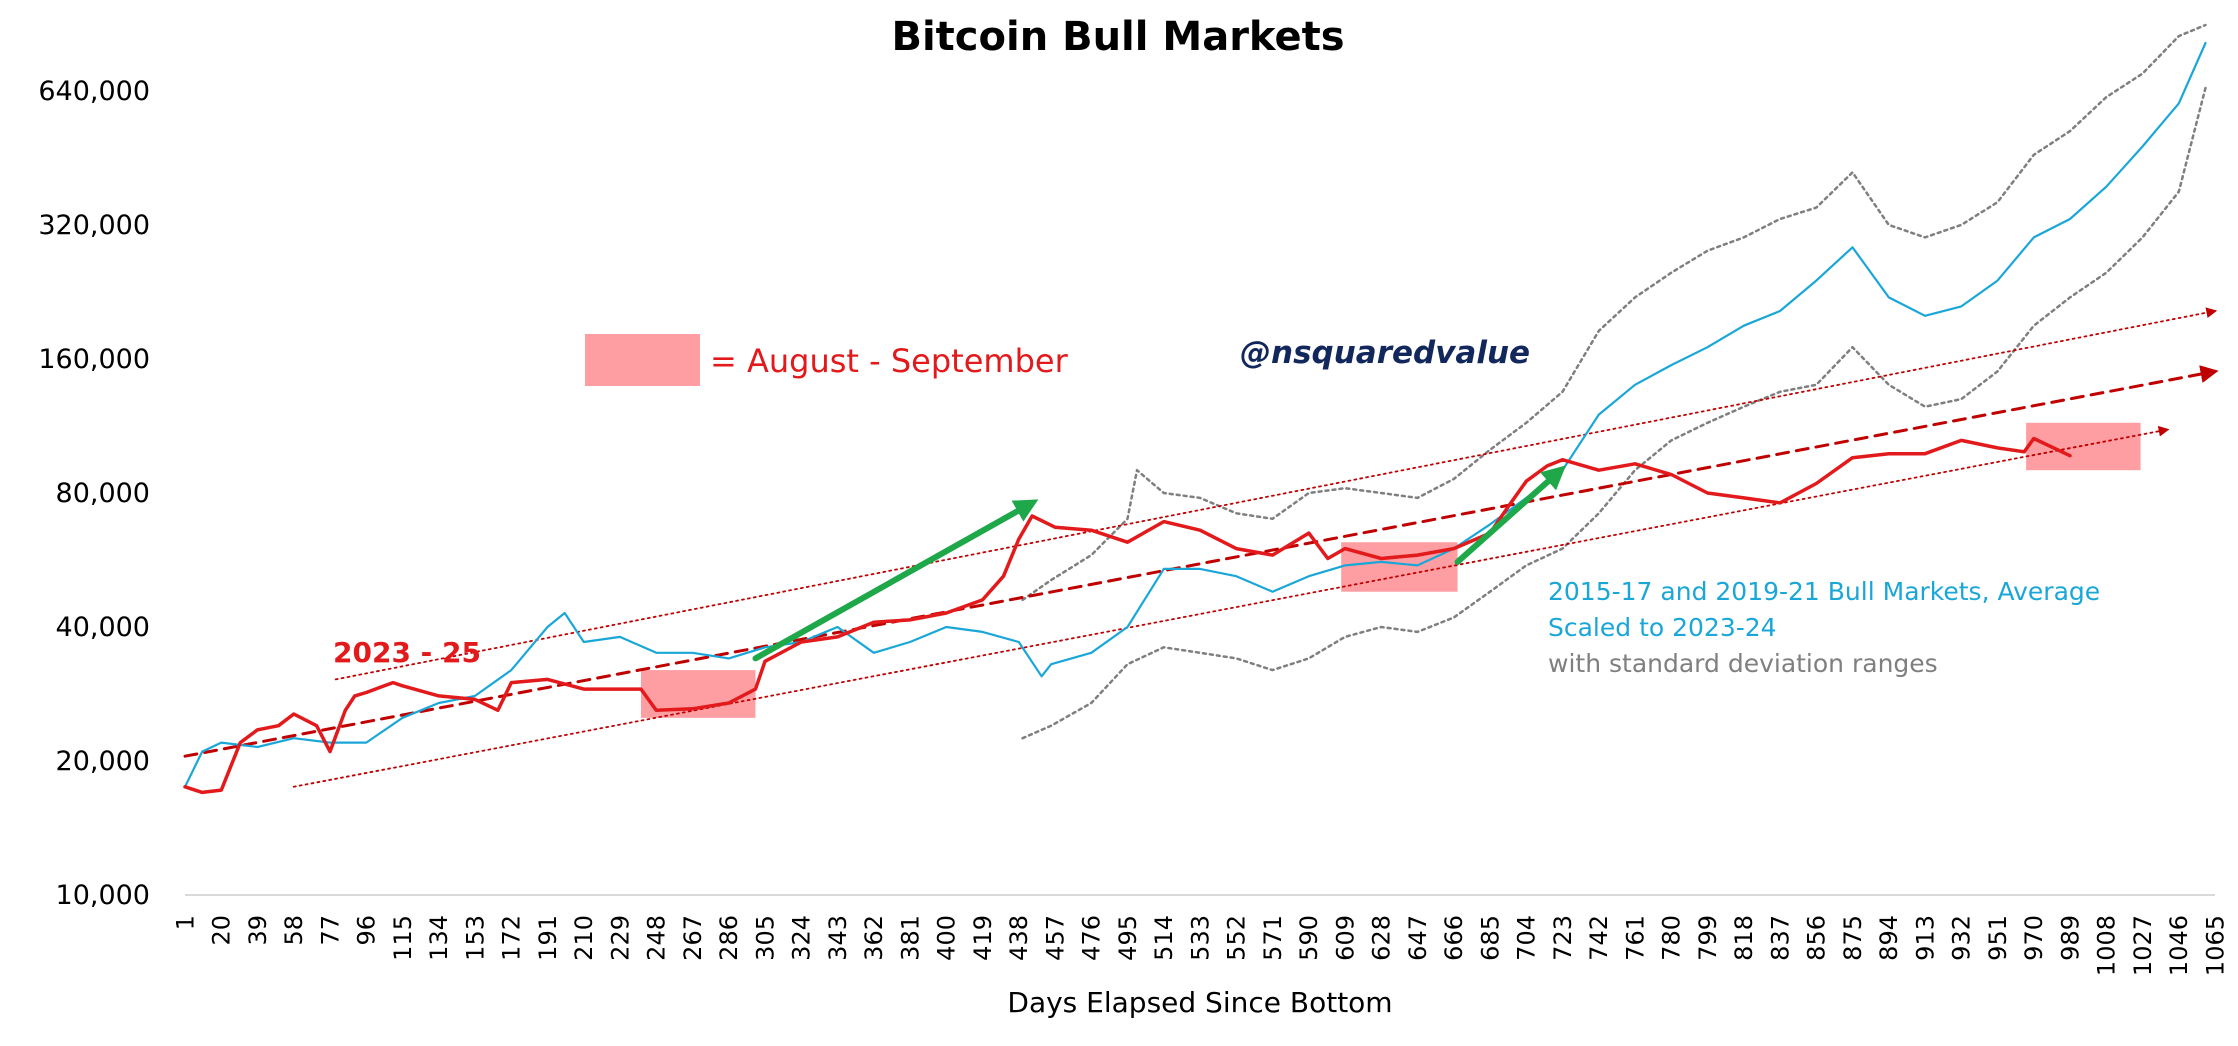 The image size is (2238, 1046). What do you see at coordinates (1743, 663) in the screenshot?
I see `gray-note: with standard deviation ranges` at bounding box center [1743, 663].